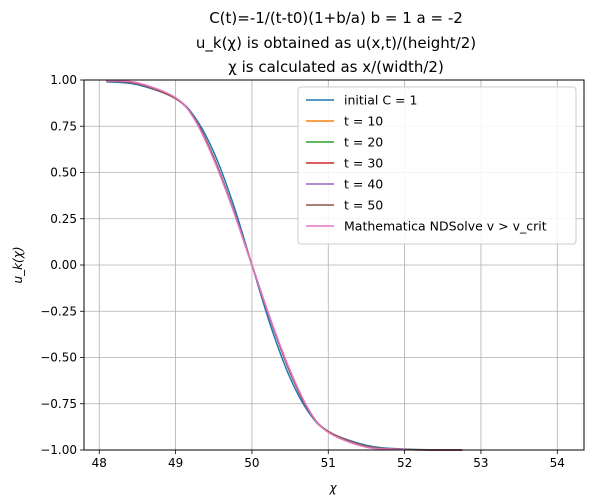 The image size is (591, 504). I want to click on y-tick-label: 0.50, so click(63, 173).